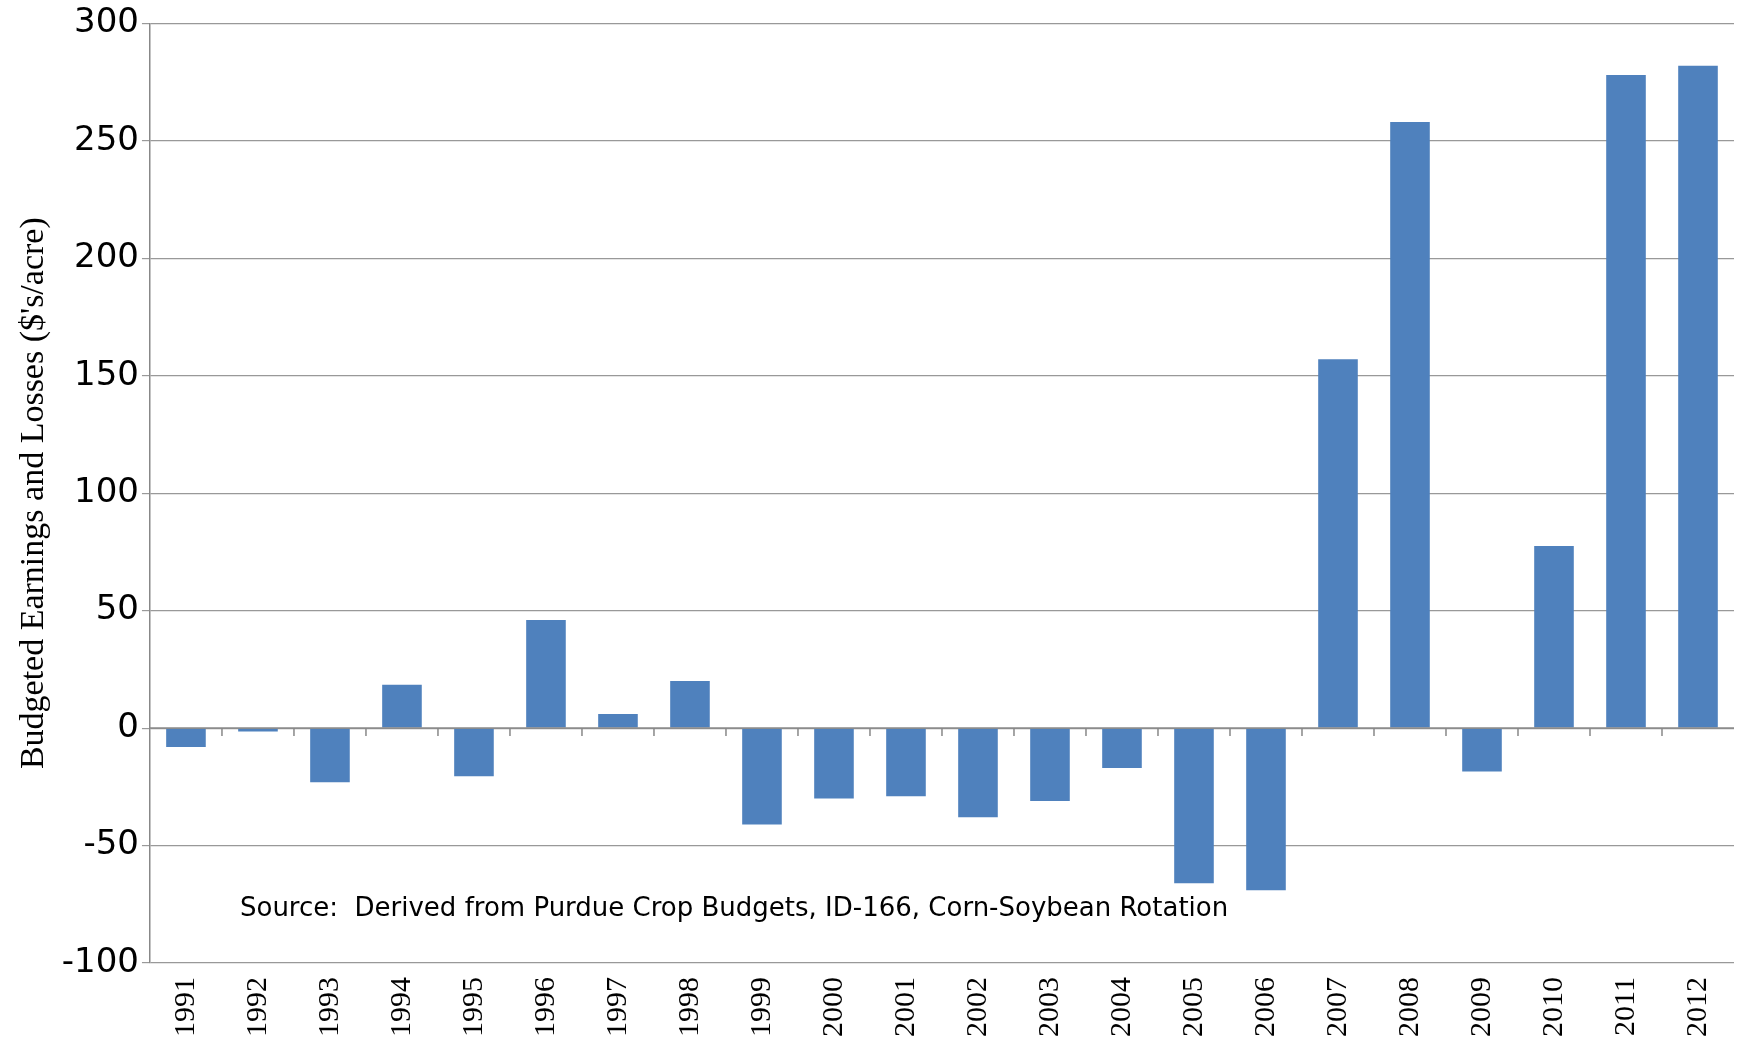 The width and height of the screenshot is (1754, 1061). Describe the element at coordinates (106, 20) in the screenshot. I see `y-tick-label: 300` at that location.